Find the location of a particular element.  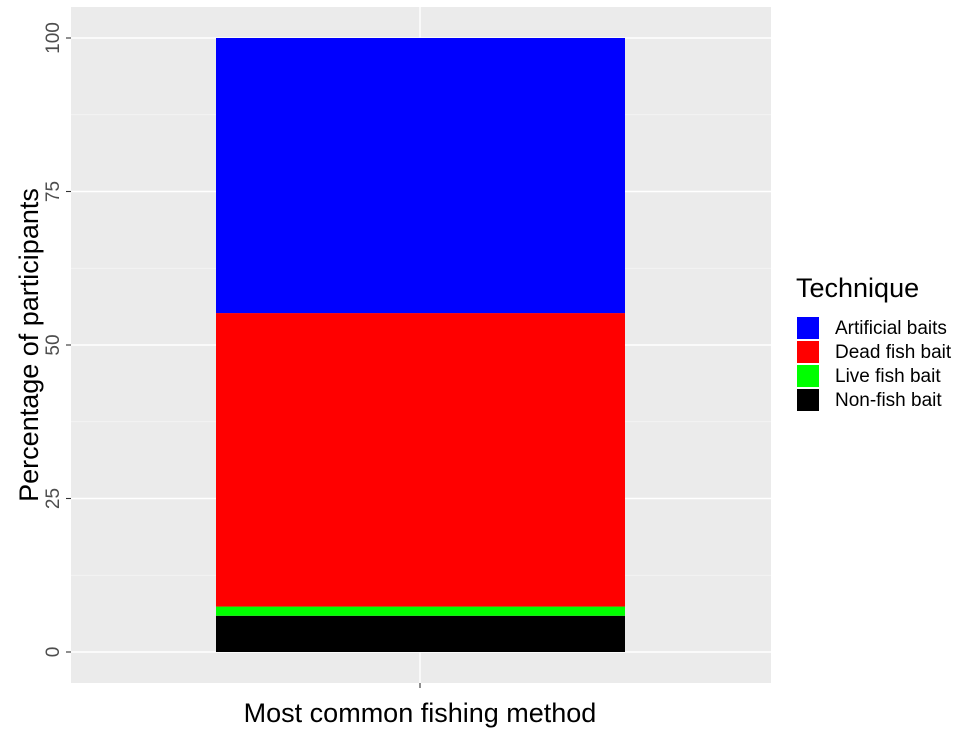

legend-label-non-fish-bait: Non-fish bait is located at coordinates (888, 400).